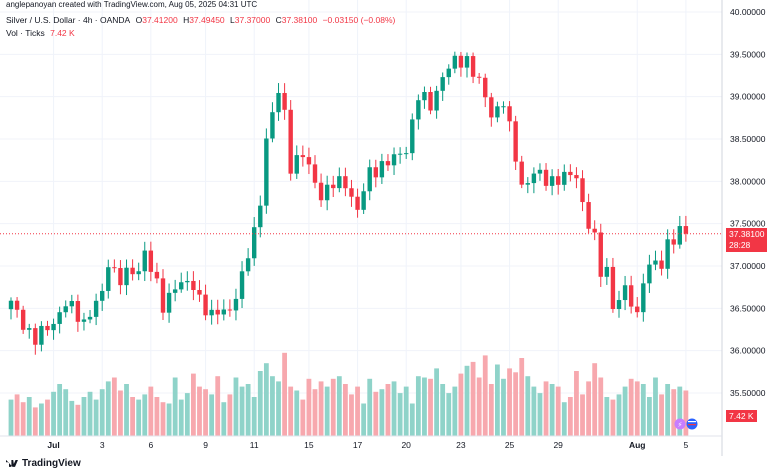 This screenshot has height=470, width=780. What do you see at coordinates (510, 445) in the screenshot?
I see `time-tick-label: 25` at bounding box center [510, 445].